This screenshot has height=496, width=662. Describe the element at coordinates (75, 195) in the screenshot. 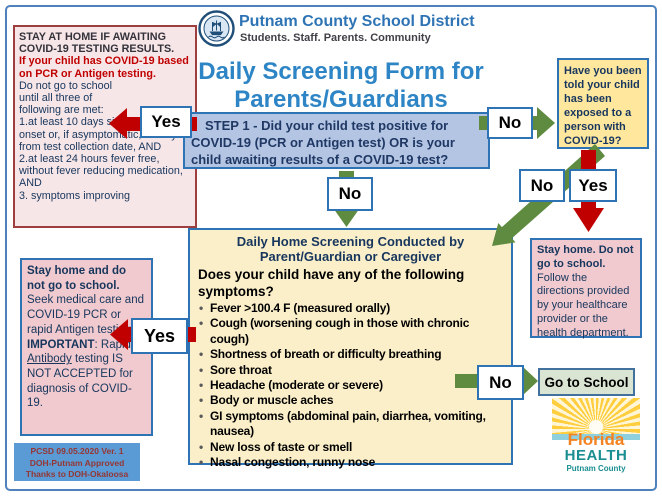

I see `awaiting-criterion-3: 3. symptoms improving` at that location.